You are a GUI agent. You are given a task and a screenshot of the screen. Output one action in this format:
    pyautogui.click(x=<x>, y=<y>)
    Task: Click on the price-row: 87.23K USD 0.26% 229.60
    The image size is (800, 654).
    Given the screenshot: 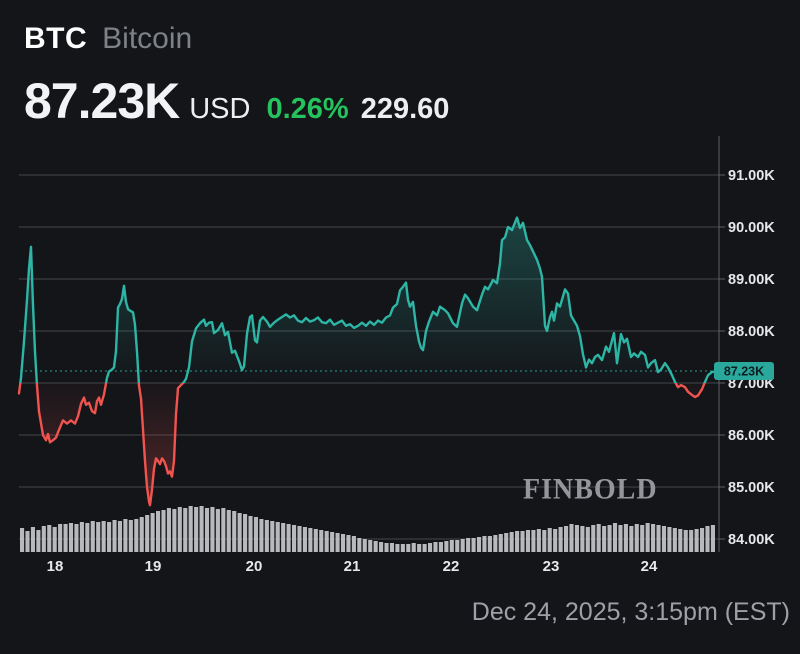 What is the action you would take?
    pyautogui.click(x=236, y=101)
    